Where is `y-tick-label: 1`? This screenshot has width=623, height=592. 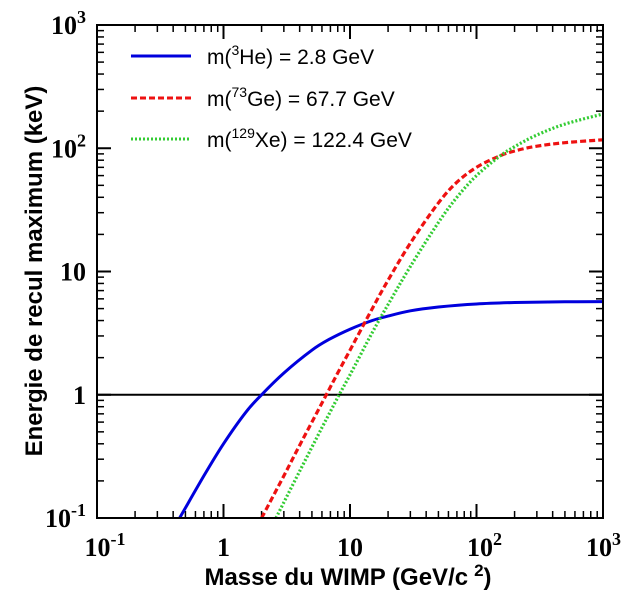
y-tick-label: 1 is located at coordinates (79, 395).